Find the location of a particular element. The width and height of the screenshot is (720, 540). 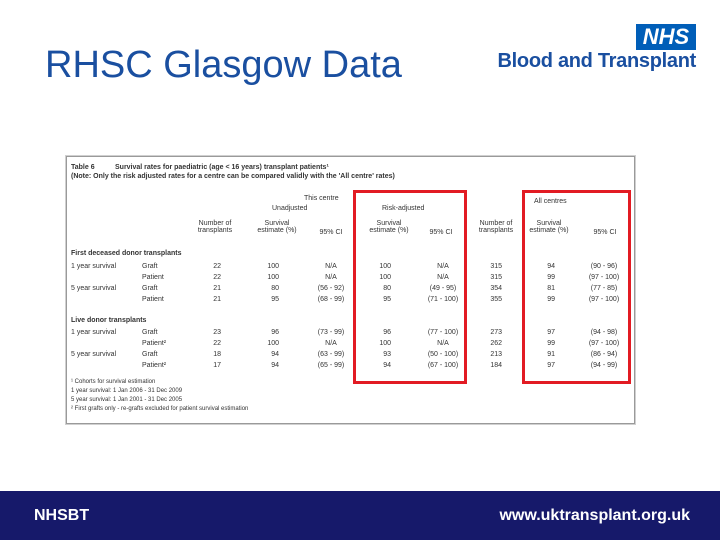

live-row-cell: (97 - 100) is located at coordinates (604, 343).